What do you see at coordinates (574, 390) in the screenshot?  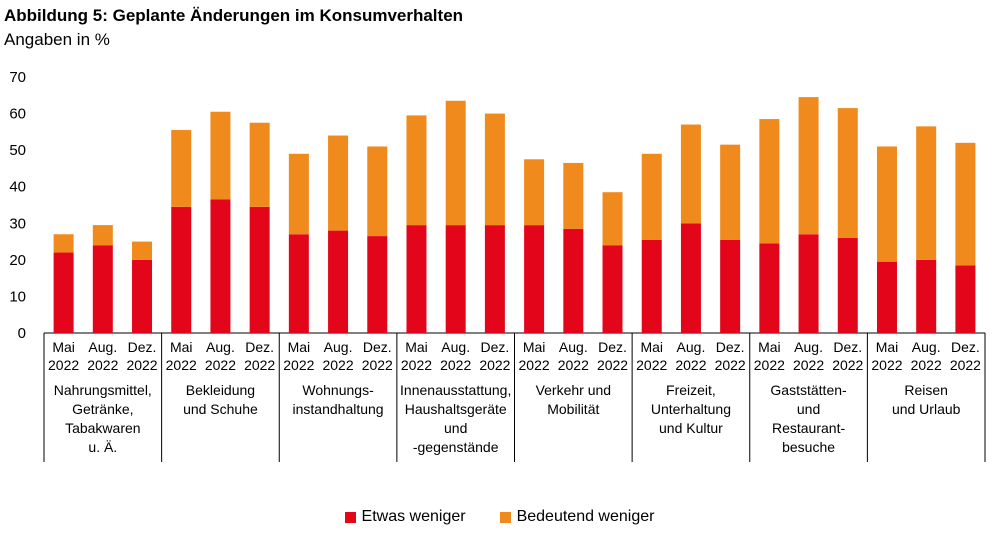 I see `x-category-label: Verkehr und` at bounding box center [574, 390].